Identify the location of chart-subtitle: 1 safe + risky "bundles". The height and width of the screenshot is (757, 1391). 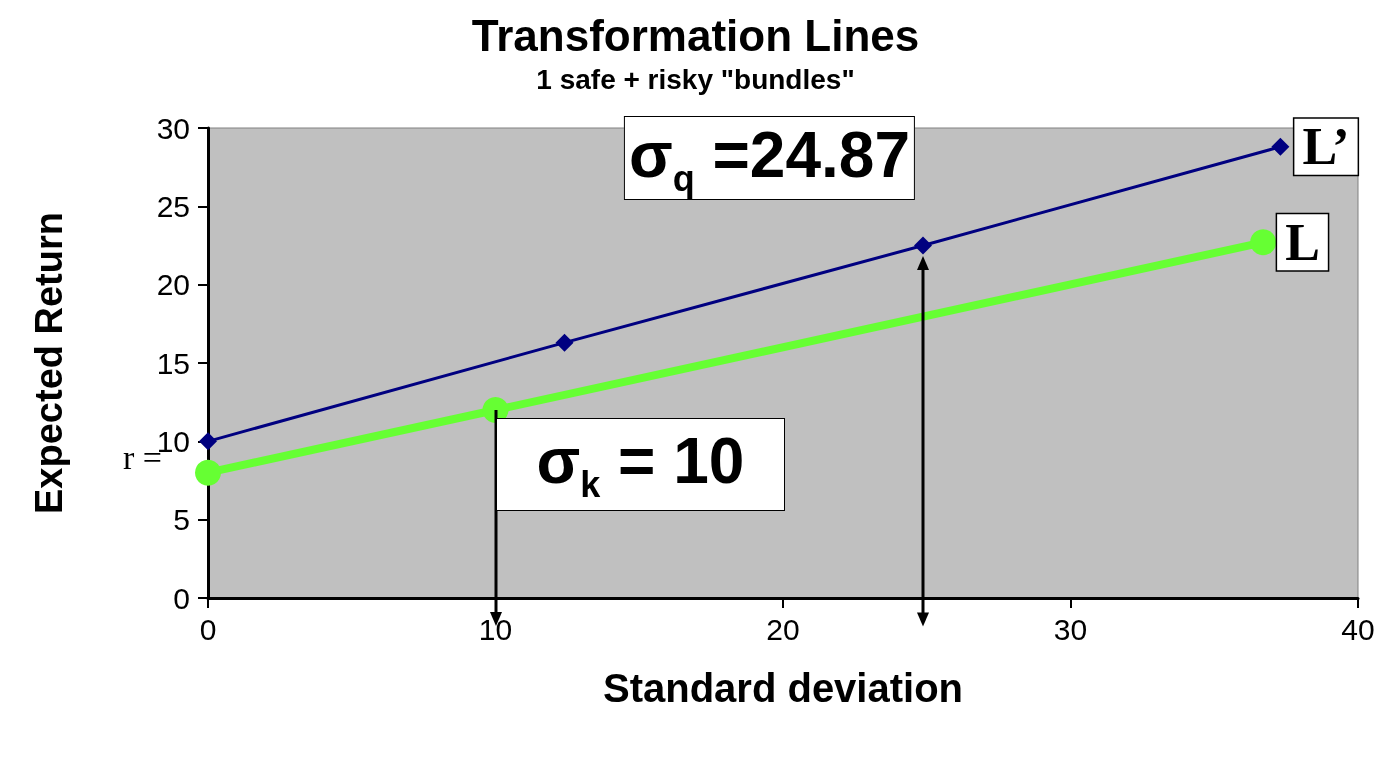
(695, 79).